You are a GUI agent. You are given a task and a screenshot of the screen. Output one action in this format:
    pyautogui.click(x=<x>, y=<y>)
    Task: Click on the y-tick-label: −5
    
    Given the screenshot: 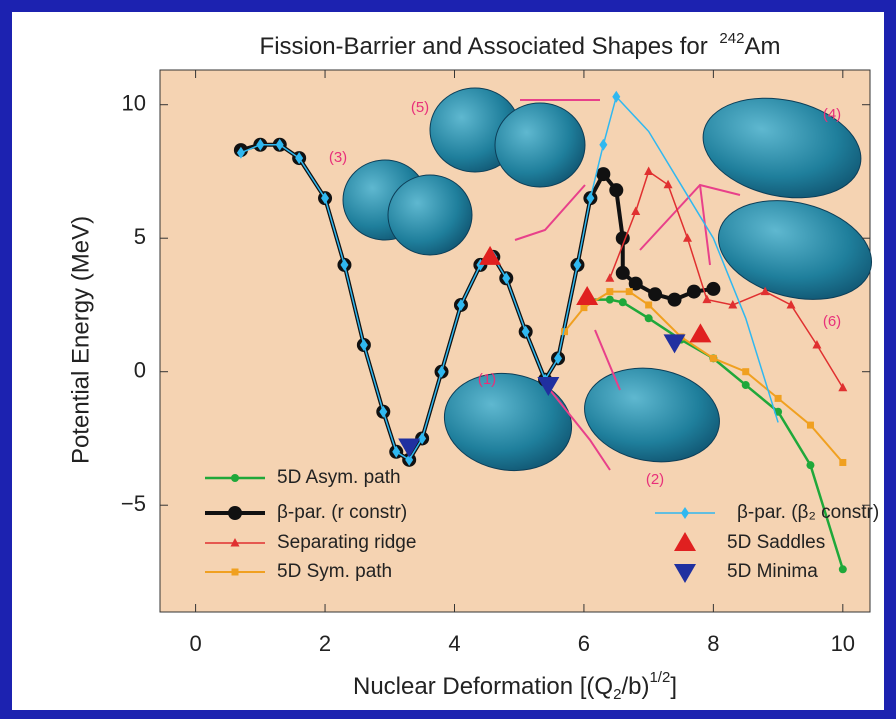 What is the action you would take?
    pyautogui.click(x=133, y=503)
    